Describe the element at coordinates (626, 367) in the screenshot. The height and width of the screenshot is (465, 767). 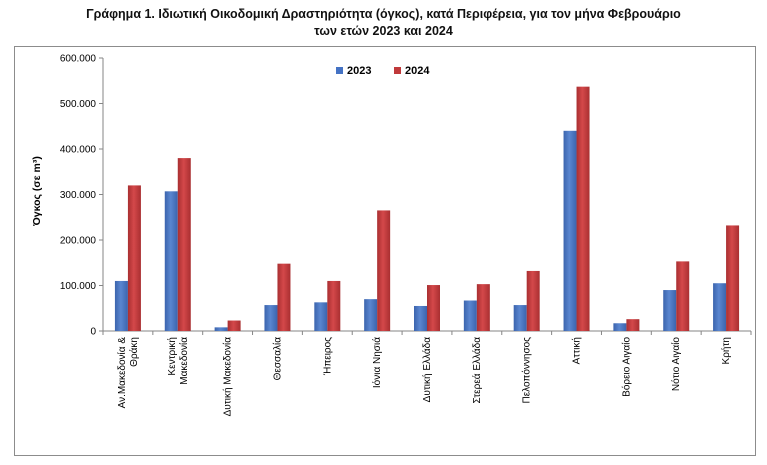
I see `x-tick-label: Βόρειο Αιγαίο` at that location.